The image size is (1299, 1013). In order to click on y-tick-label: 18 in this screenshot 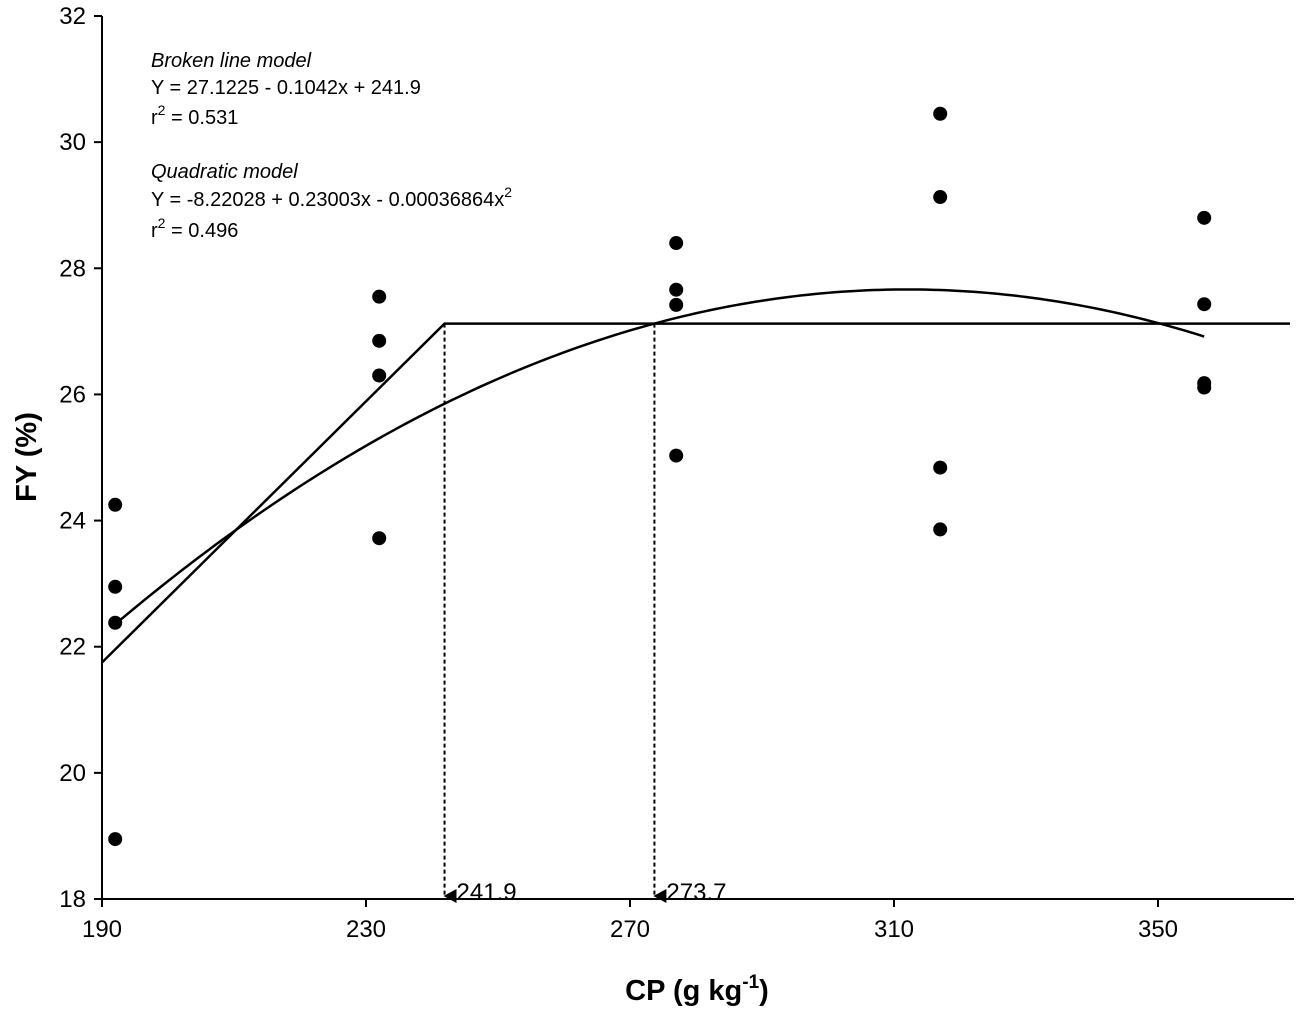, I will do `click(72, 899)`.